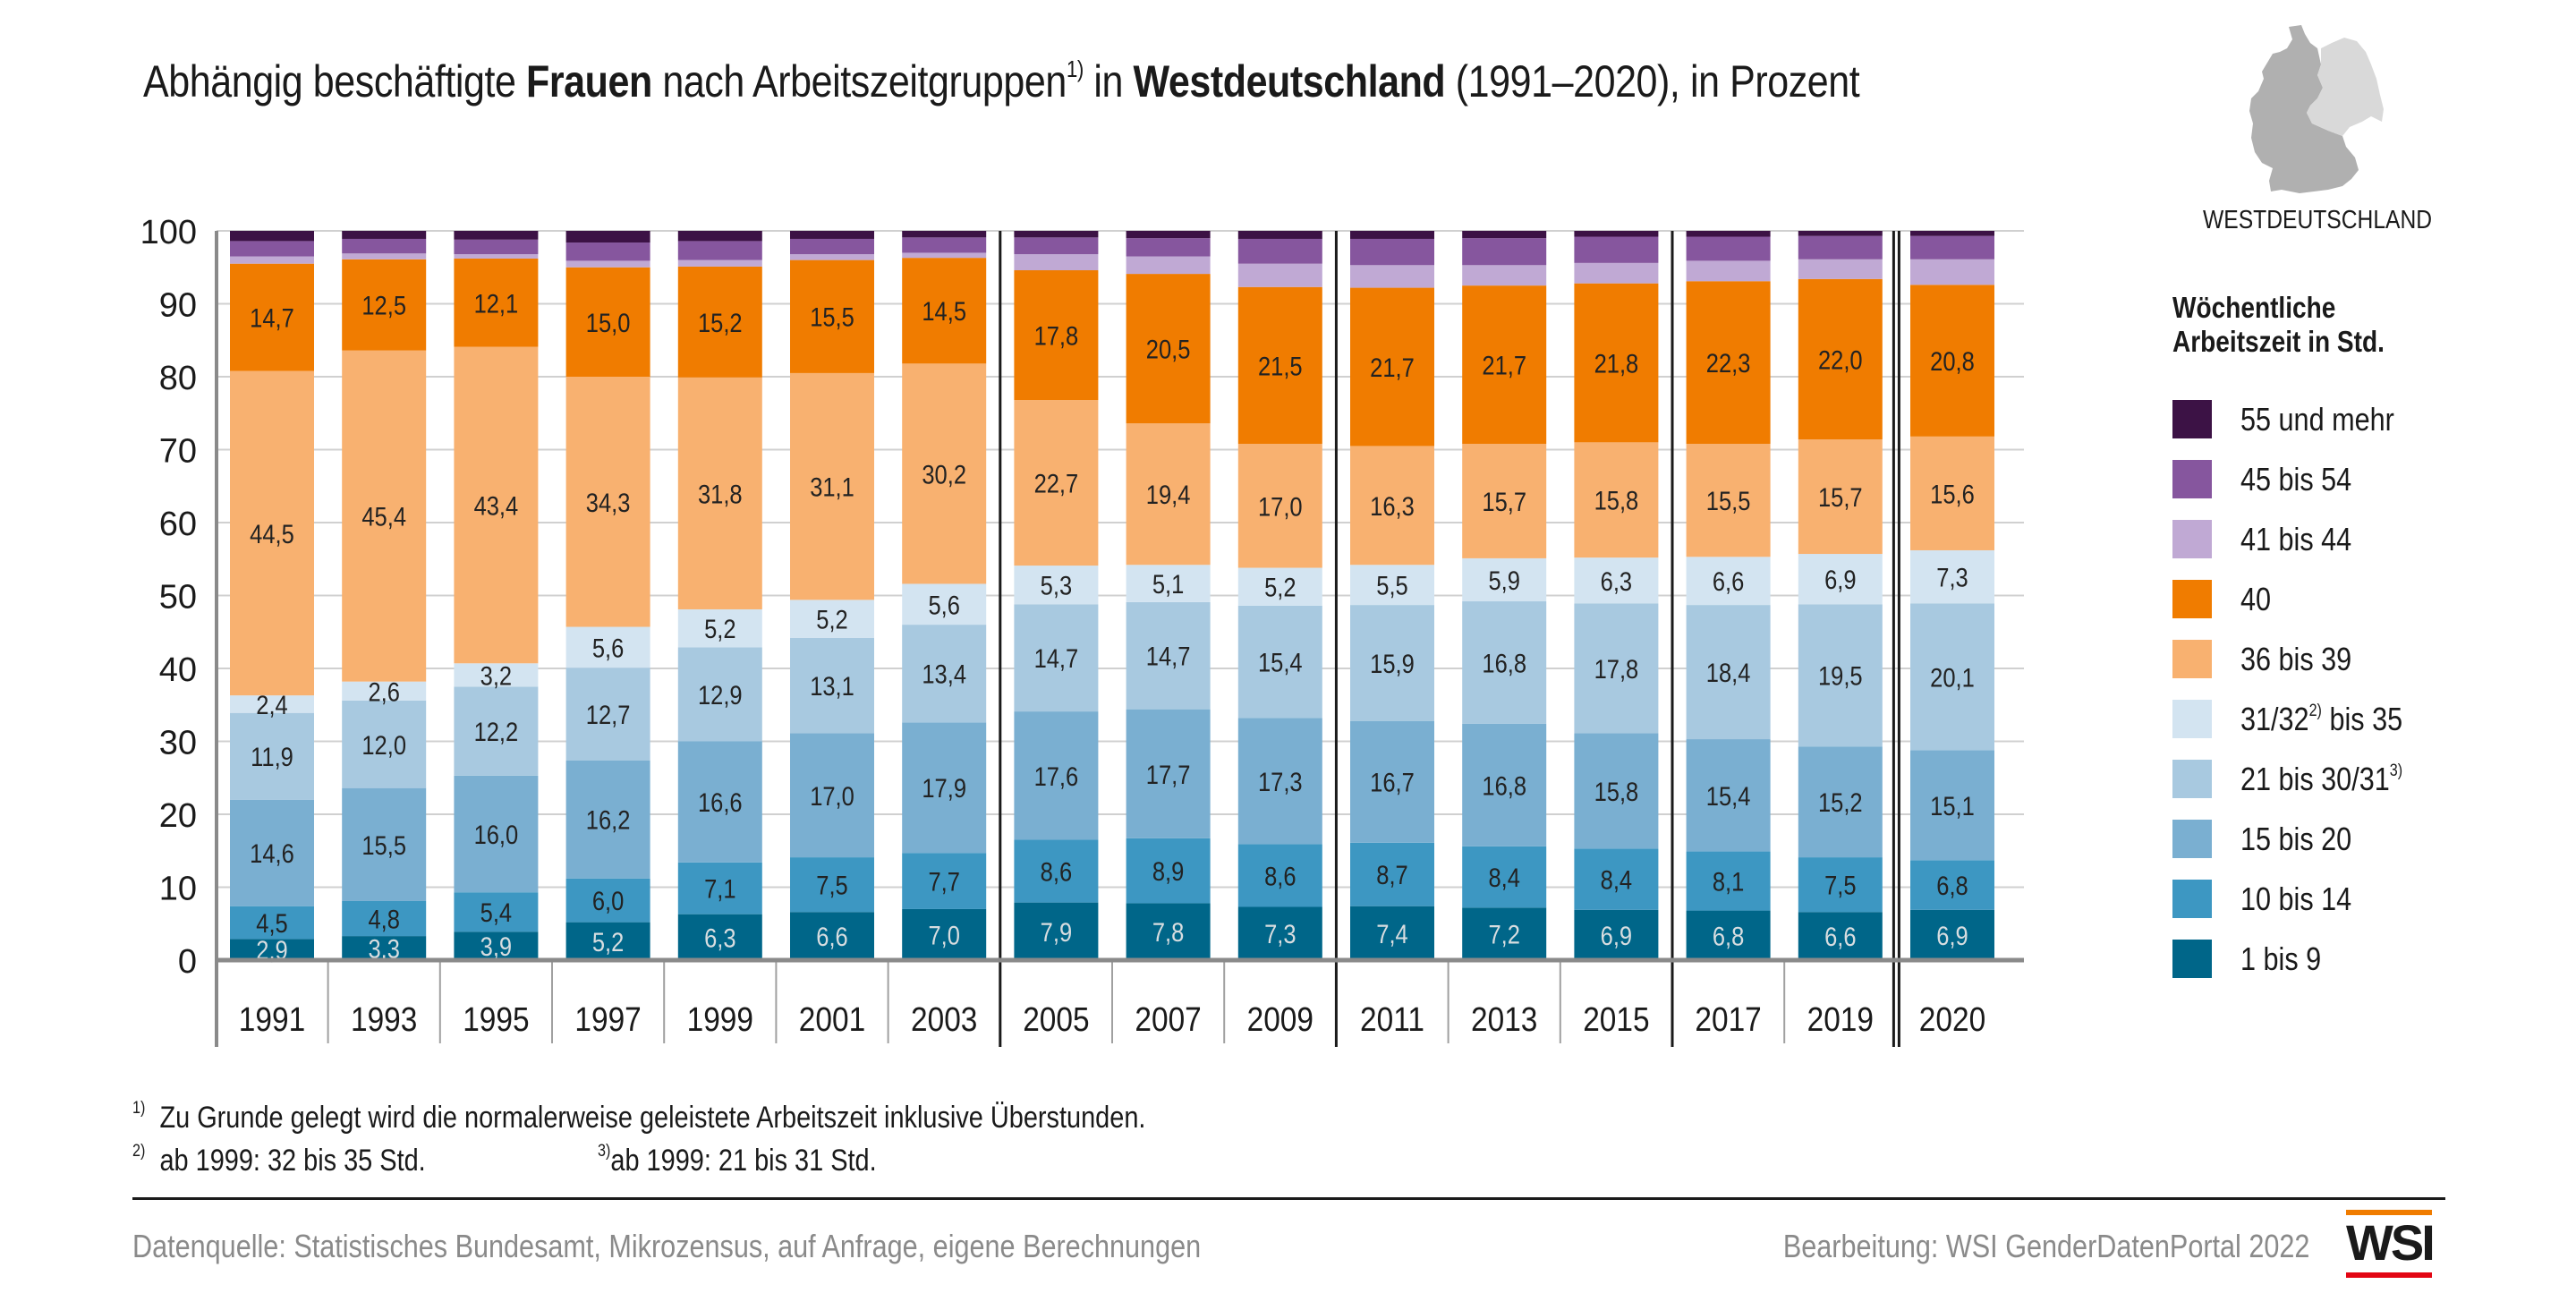  I want to click on data-label: 5,3, so click(1056, 586).